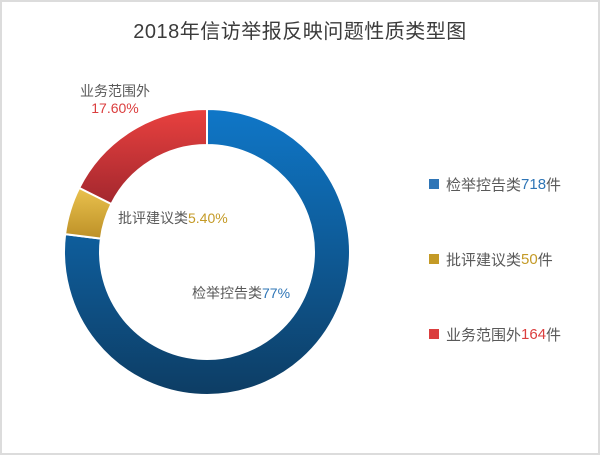 The image size is (600, 455). I want to click on slice-label-percent: 5.40%, so click(208, 218).